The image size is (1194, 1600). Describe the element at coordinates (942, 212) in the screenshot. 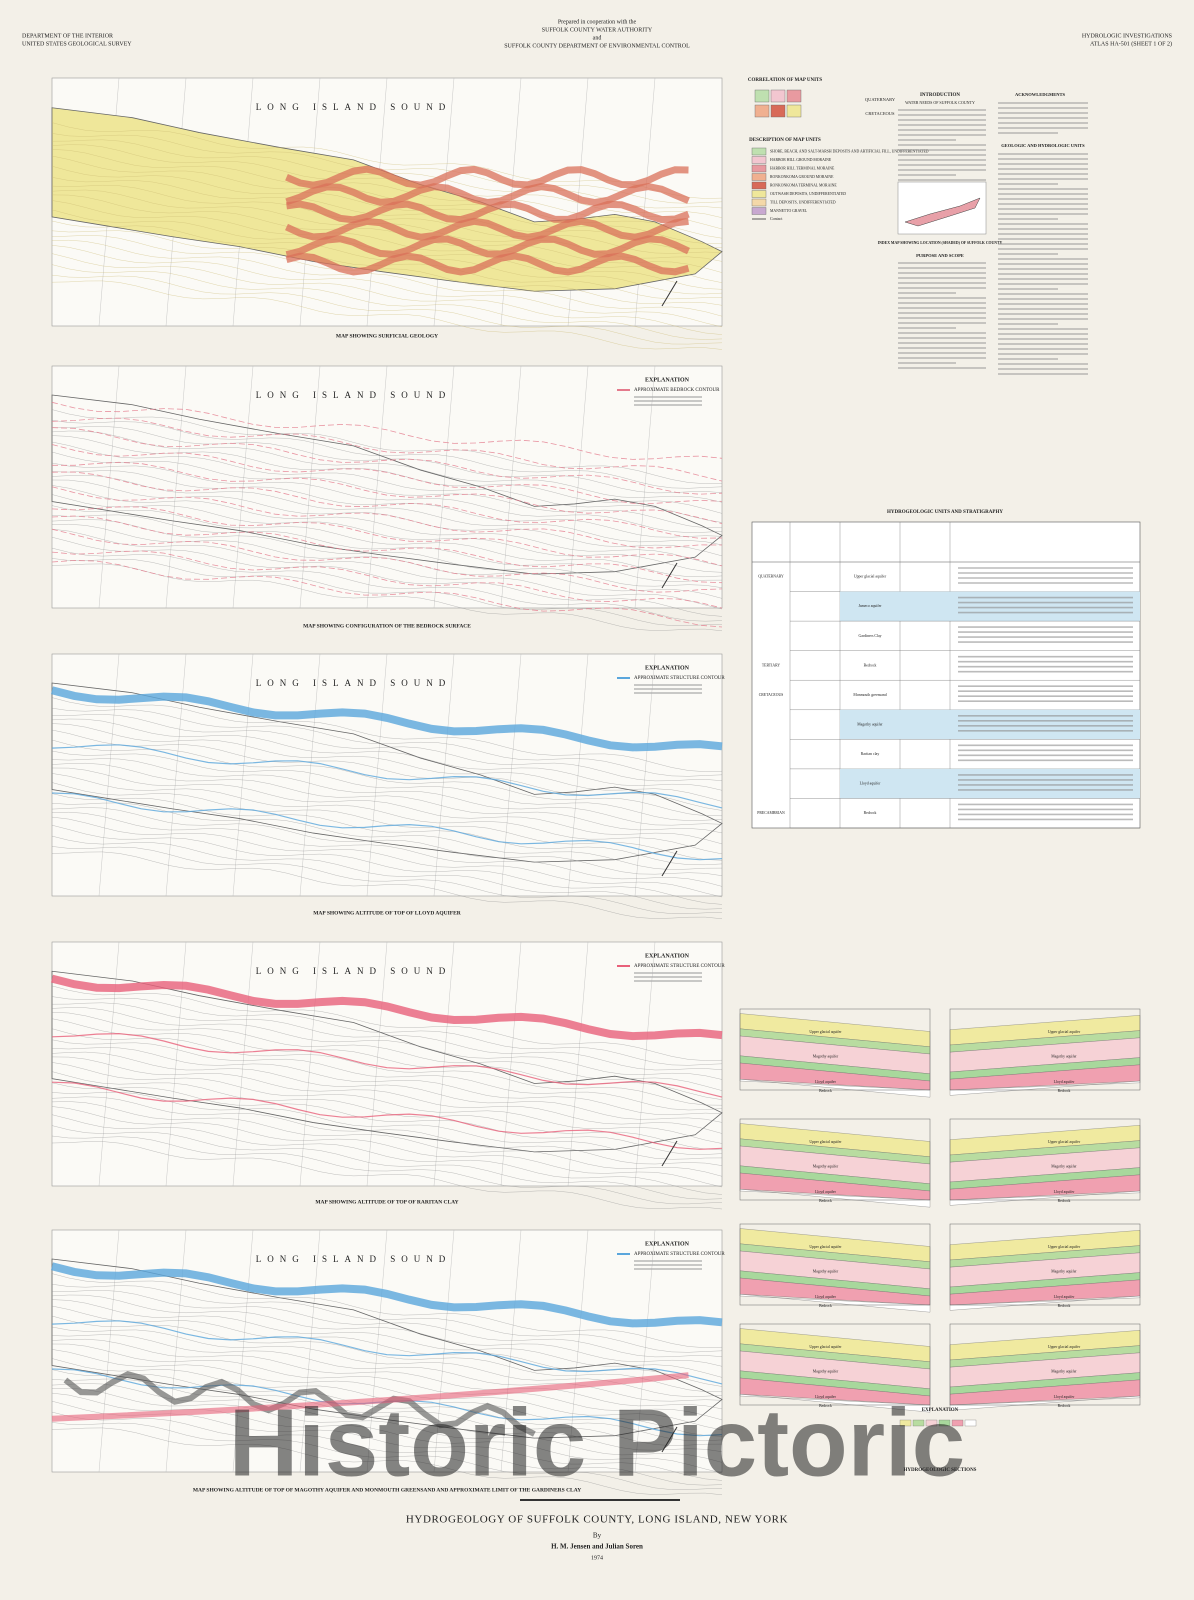

I see `index-map-island` at that location.